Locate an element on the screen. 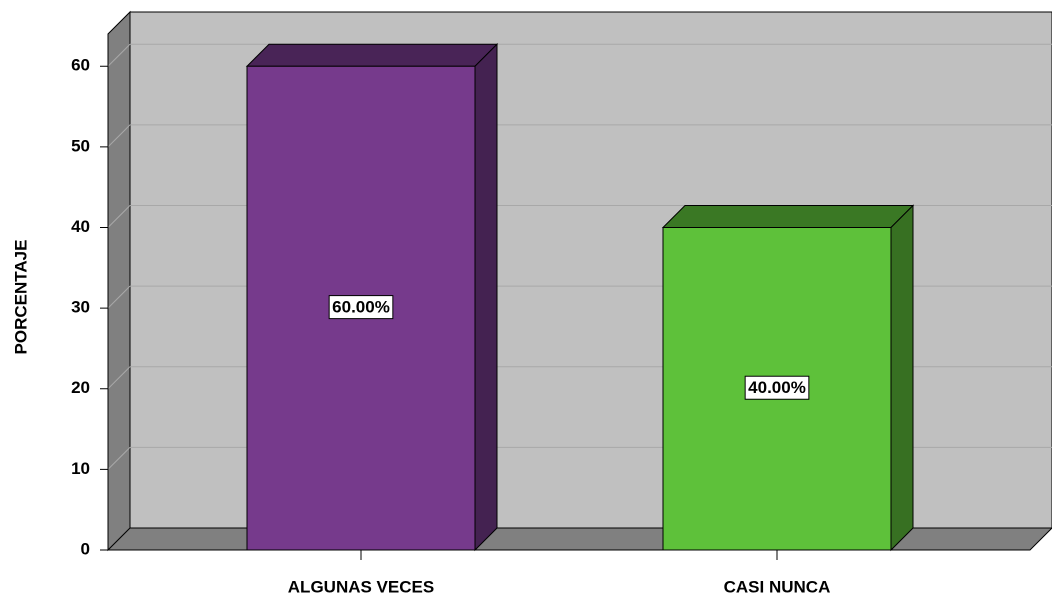 The width and height of the screenshot is (1052, 600). y-tick-label: 40 is located at coordinates (80, 226).